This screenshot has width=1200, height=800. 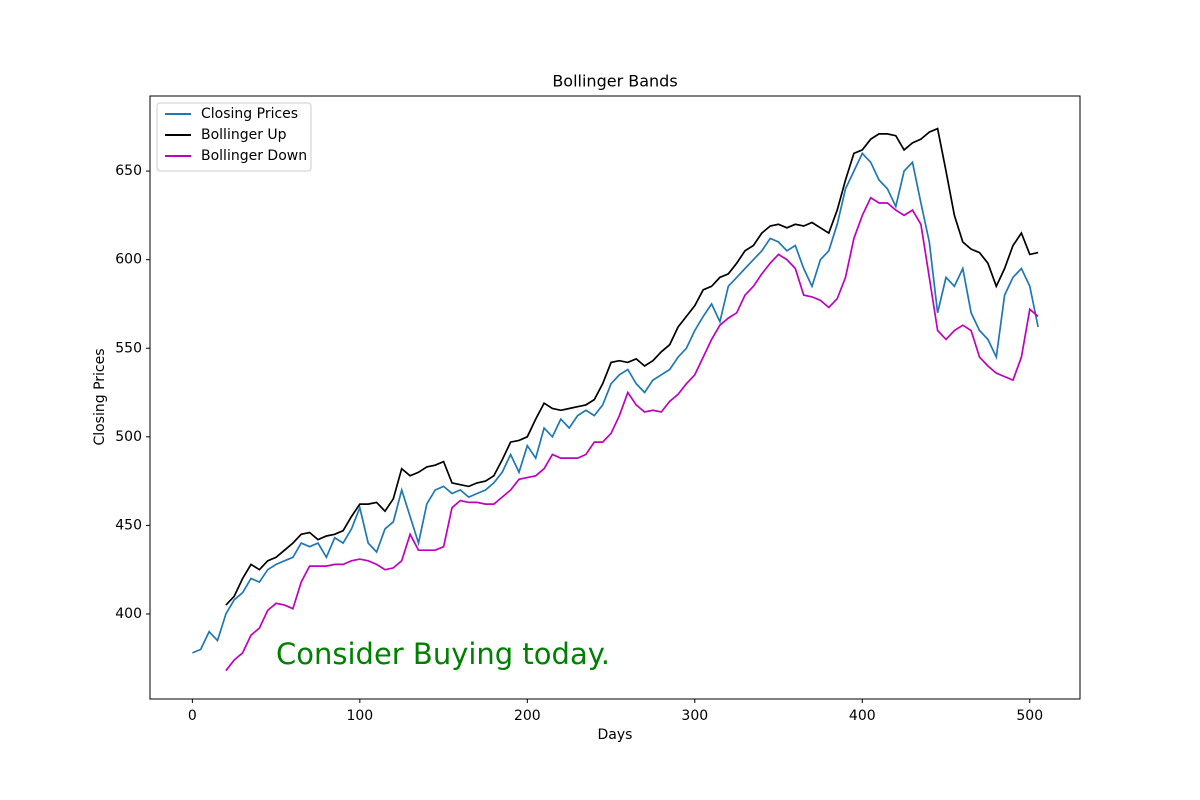 I want to click on y-tick-label: 650, so click(x=128, y=171).